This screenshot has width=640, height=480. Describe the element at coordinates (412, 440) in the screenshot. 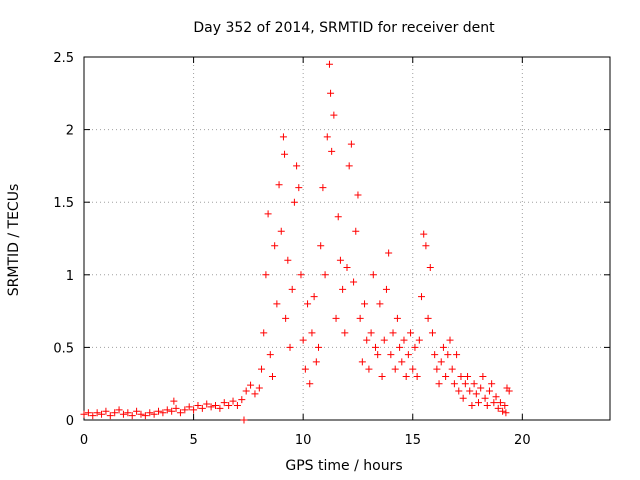

I see `x-tick-label: 15` at that location.